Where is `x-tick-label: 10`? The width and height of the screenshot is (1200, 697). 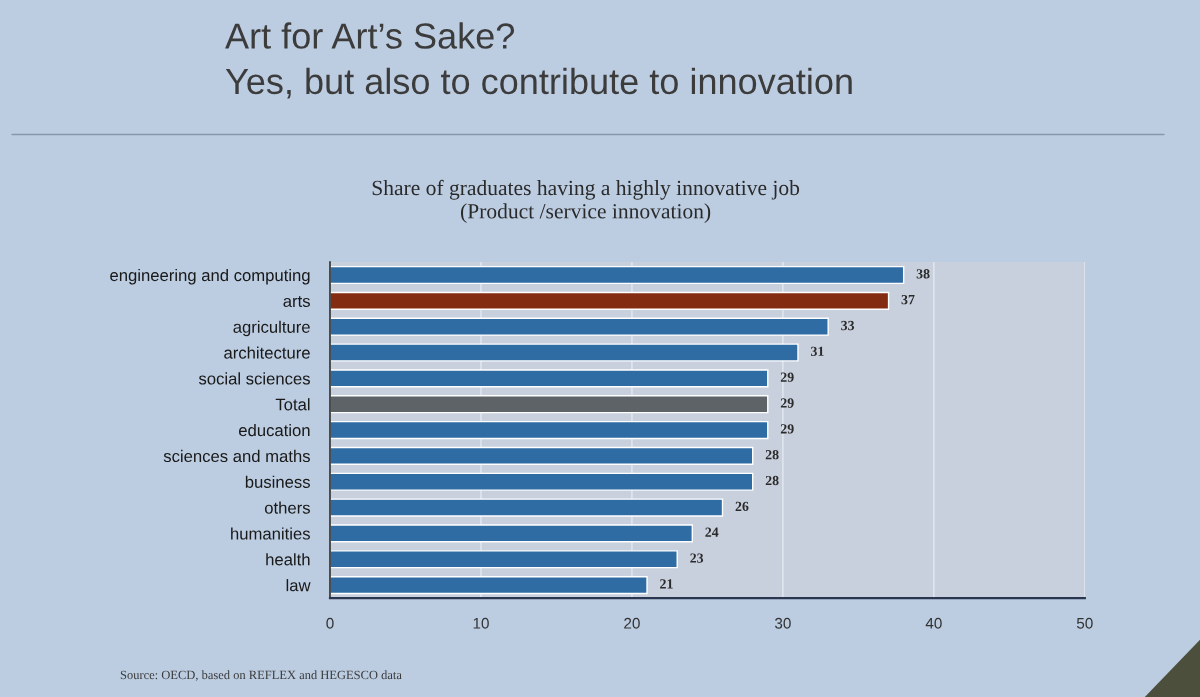 x-tick-label: 10 is located at coordinates (481, 623).